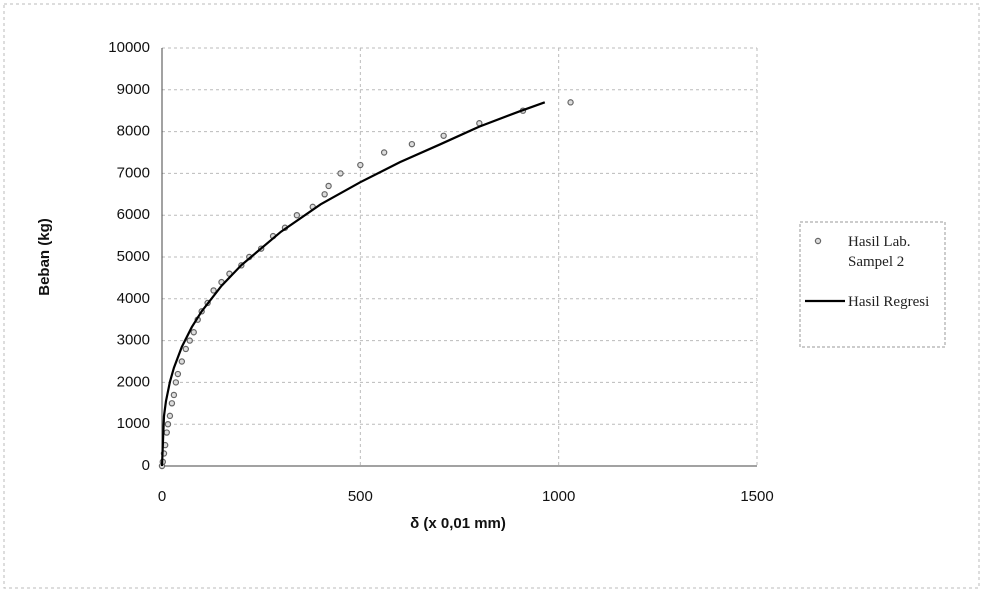 The height and width of the screenshot is (598, 984). Describe the element at coordinates (44, 257) in the screenshot. I see `y-axis-title: Beban (kg)` at that location.